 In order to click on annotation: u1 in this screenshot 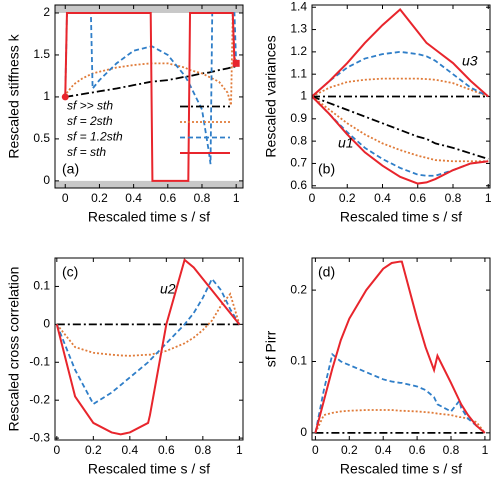, I will do `click(346, 143)`.